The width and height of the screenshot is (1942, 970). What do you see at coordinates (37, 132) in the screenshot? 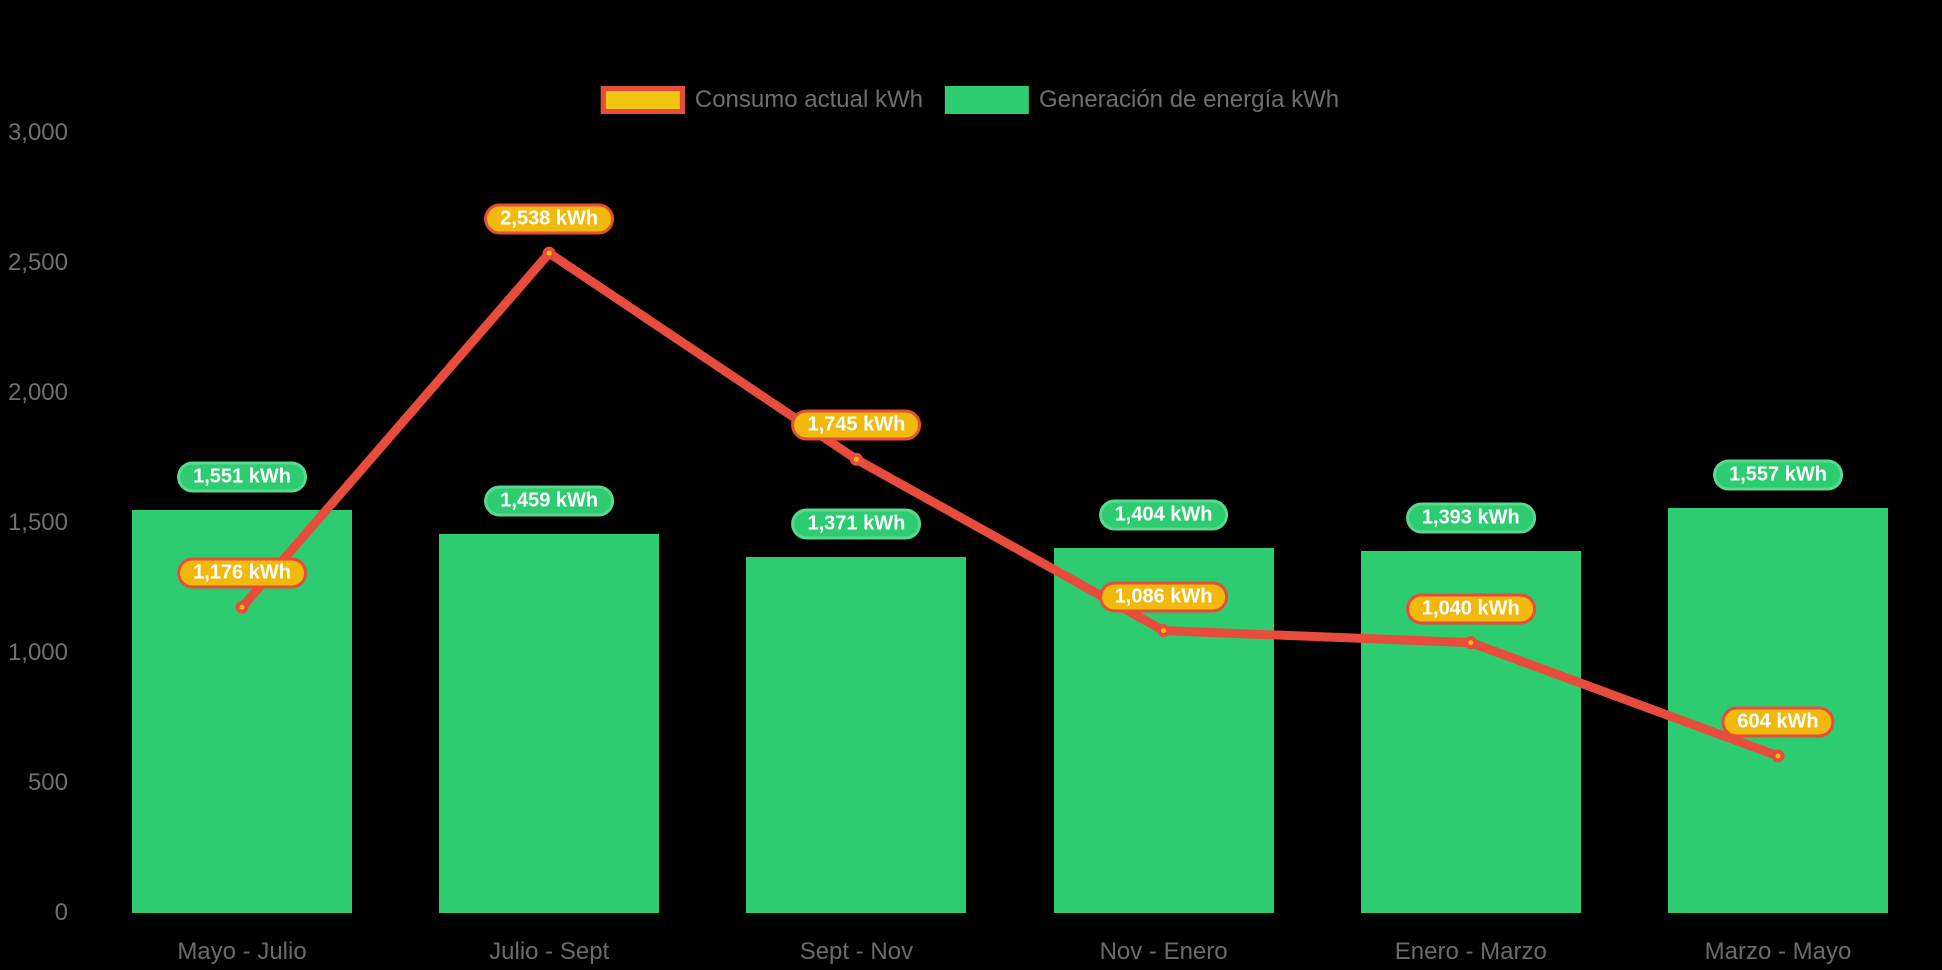
I see `y-axis-tick-label: 3,000` at bounding box center [37, 132].